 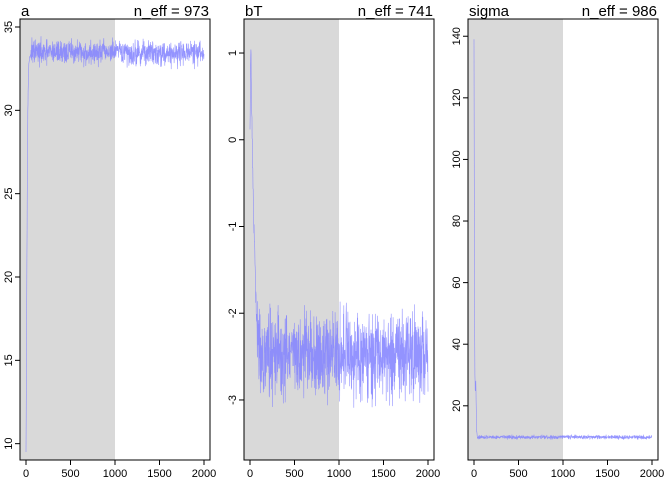 I want to click on y-tick-label: 25, so click(x=9, y=194).